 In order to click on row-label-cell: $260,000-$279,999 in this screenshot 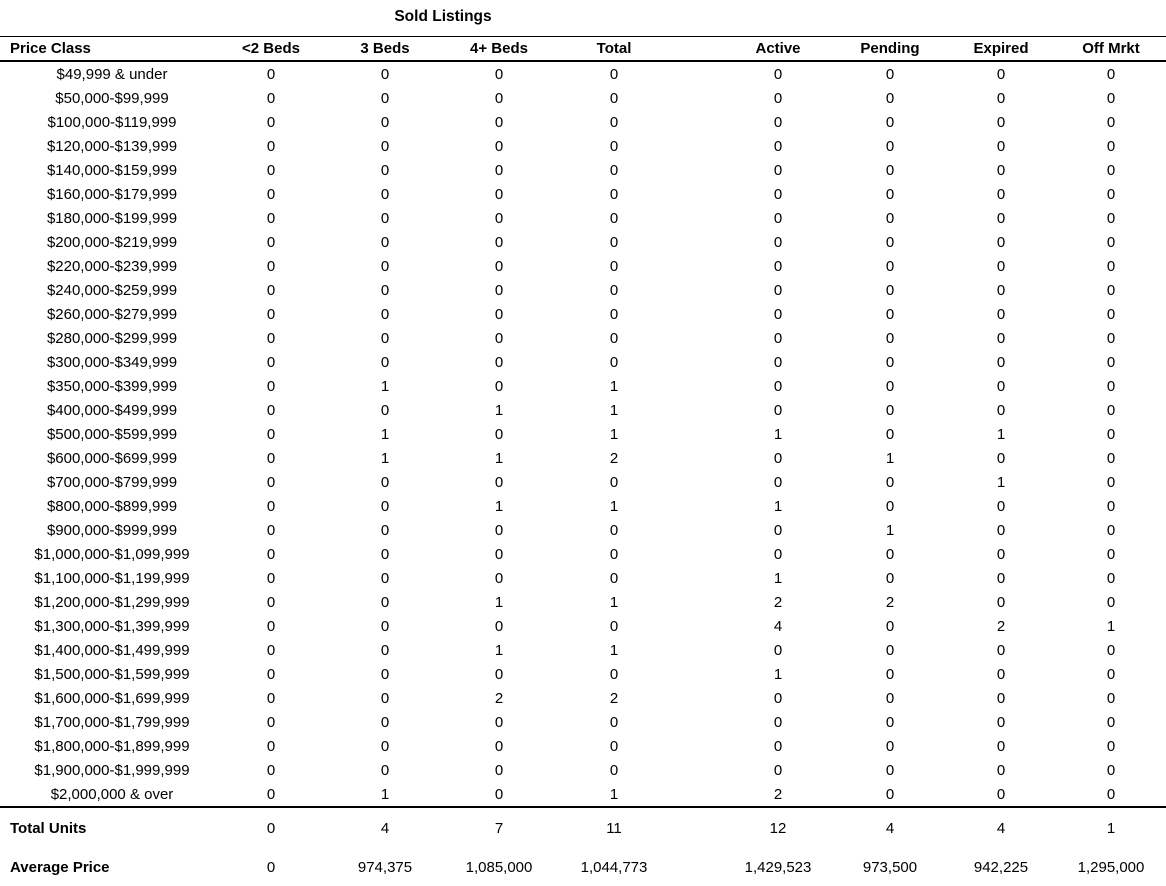, I will do `click(112, 314)`.